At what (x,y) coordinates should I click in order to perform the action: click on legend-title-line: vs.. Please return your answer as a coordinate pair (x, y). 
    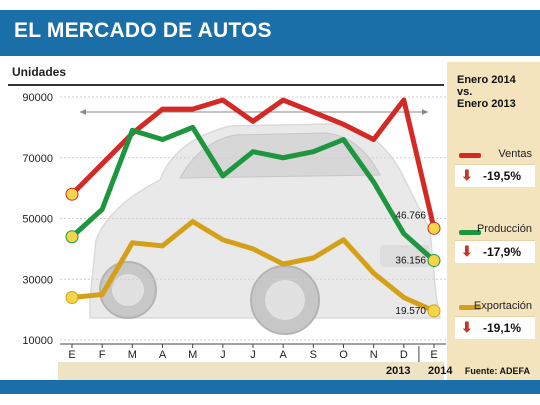
    Looking at the image, I should click on (465, 92).